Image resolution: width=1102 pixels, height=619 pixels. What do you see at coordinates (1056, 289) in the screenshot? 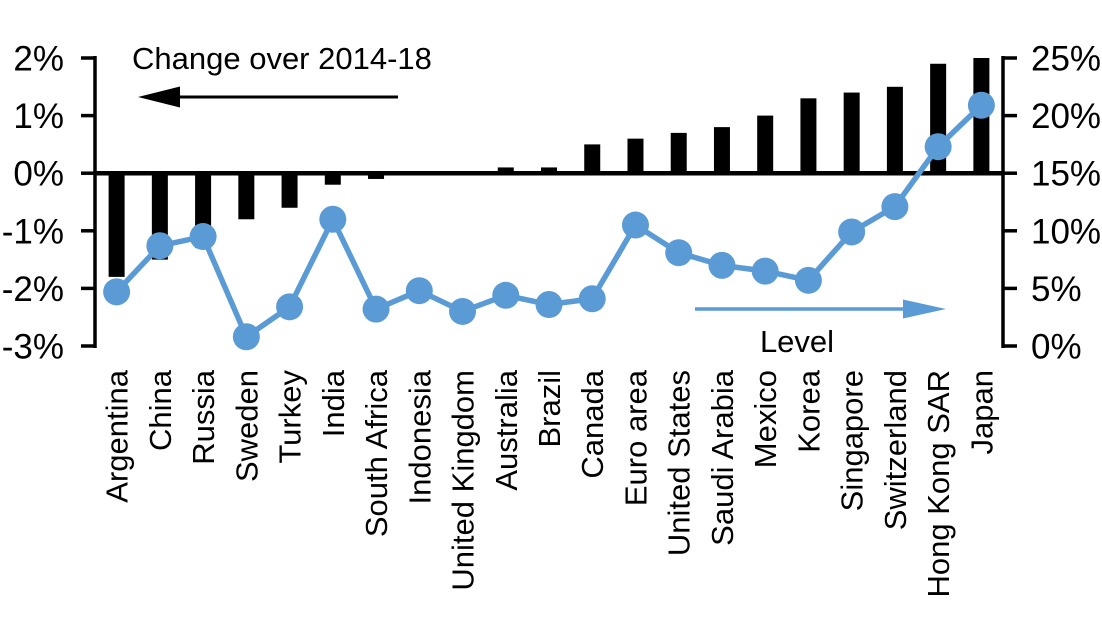
I see `right-axis-tick-label: 5%` at bounding box center [1056, 289].